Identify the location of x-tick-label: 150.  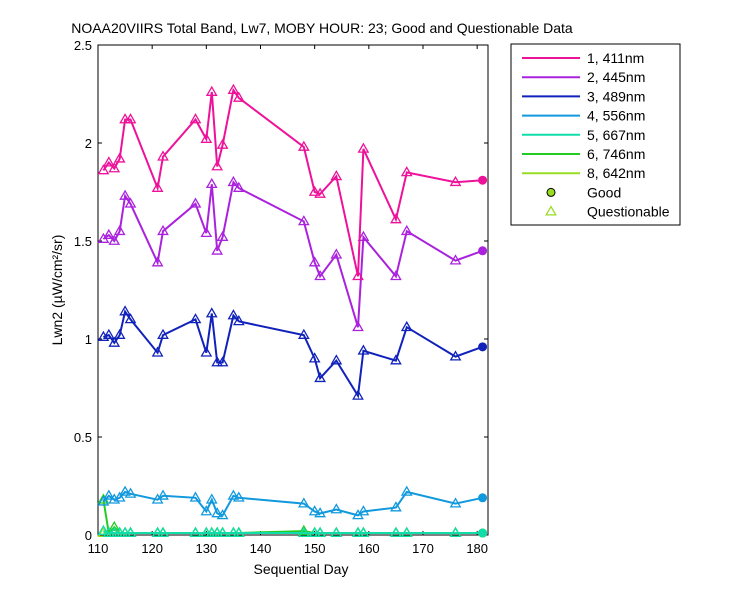
(315, 548).